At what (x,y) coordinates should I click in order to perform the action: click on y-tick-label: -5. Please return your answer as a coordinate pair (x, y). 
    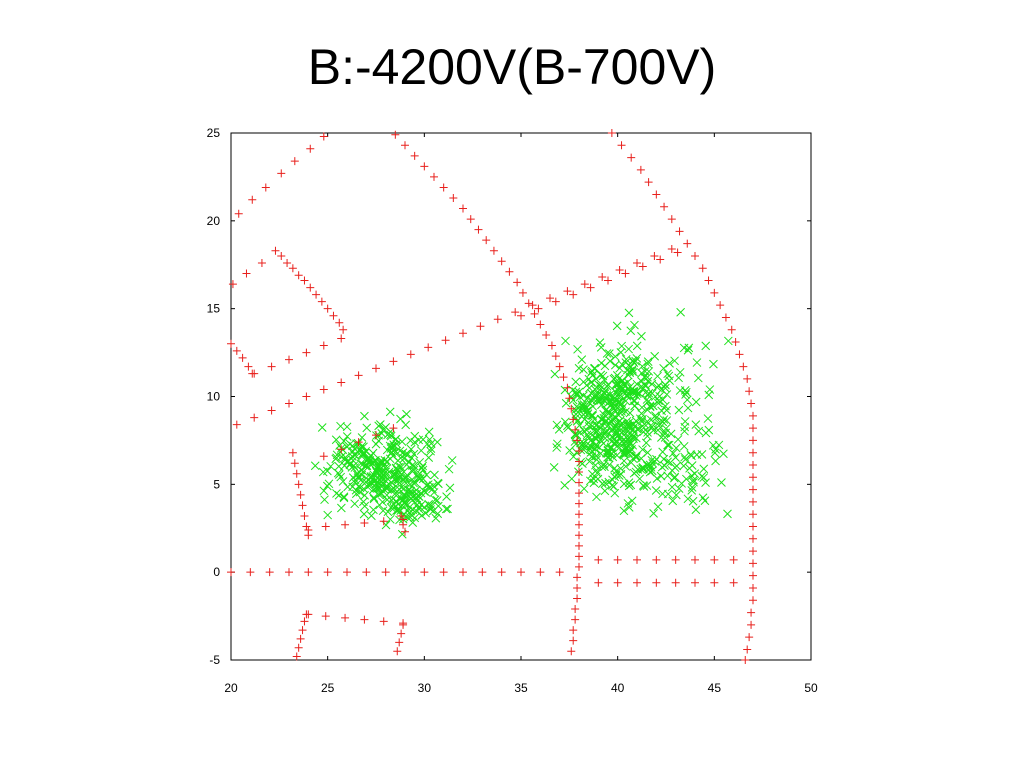
    Looking at the image, I should click on (214, 660).